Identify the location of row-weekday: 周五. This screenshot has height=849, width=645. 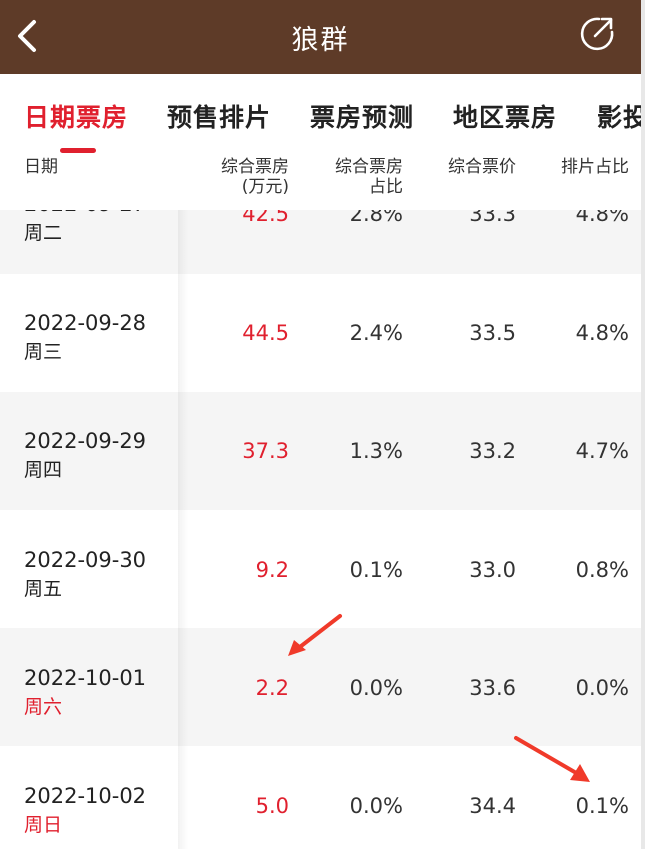
(43, 589).